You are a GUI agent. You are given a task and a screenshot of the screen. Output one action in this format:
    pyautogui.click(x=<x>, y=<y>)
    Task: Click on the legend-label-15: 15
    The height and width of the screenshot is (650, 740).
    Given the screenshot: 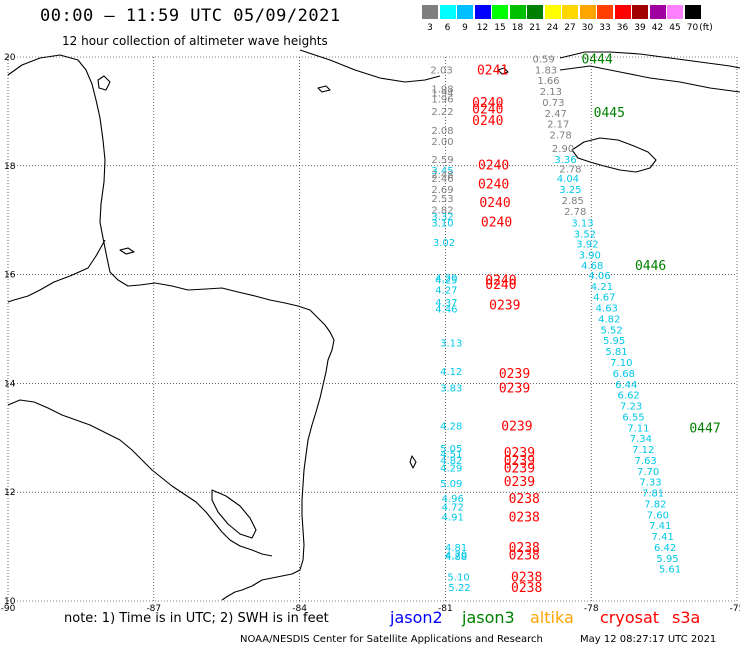 What is the action you would take?
    pyautogui.click(x=500, y=28)
    